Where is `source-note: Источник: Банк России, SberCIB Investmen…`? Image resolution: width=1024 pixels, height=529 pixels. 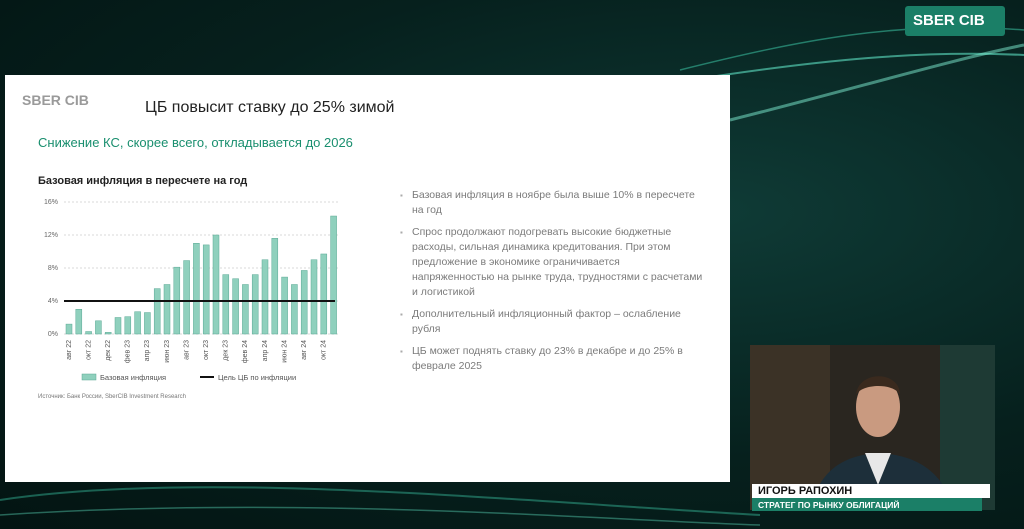 source-note: Источник: Банк России, SberCIB Investmen… is located at coordinates (112, 397).